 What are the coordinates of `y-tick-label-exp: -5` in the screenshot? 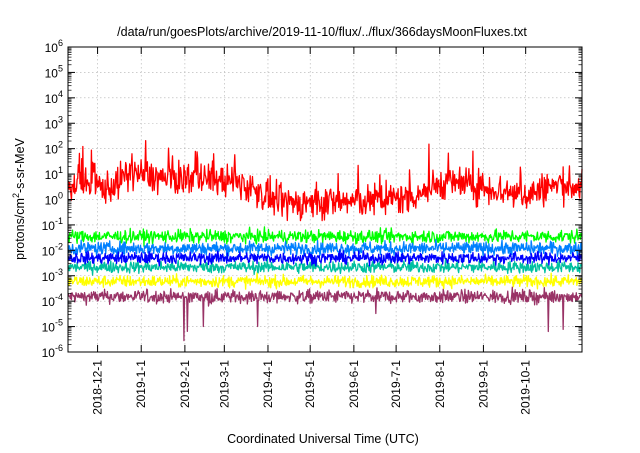 It's located at (59, 323).